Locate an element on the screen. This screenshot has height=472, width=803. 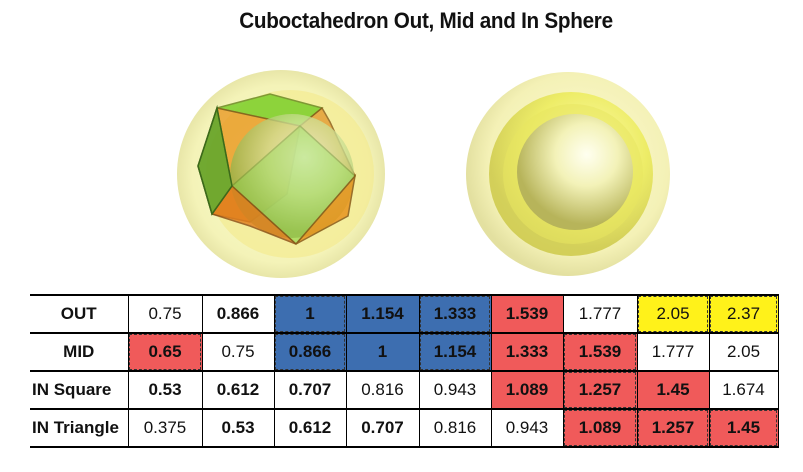
nested-spheres-image is located at coordinates (571, 174).